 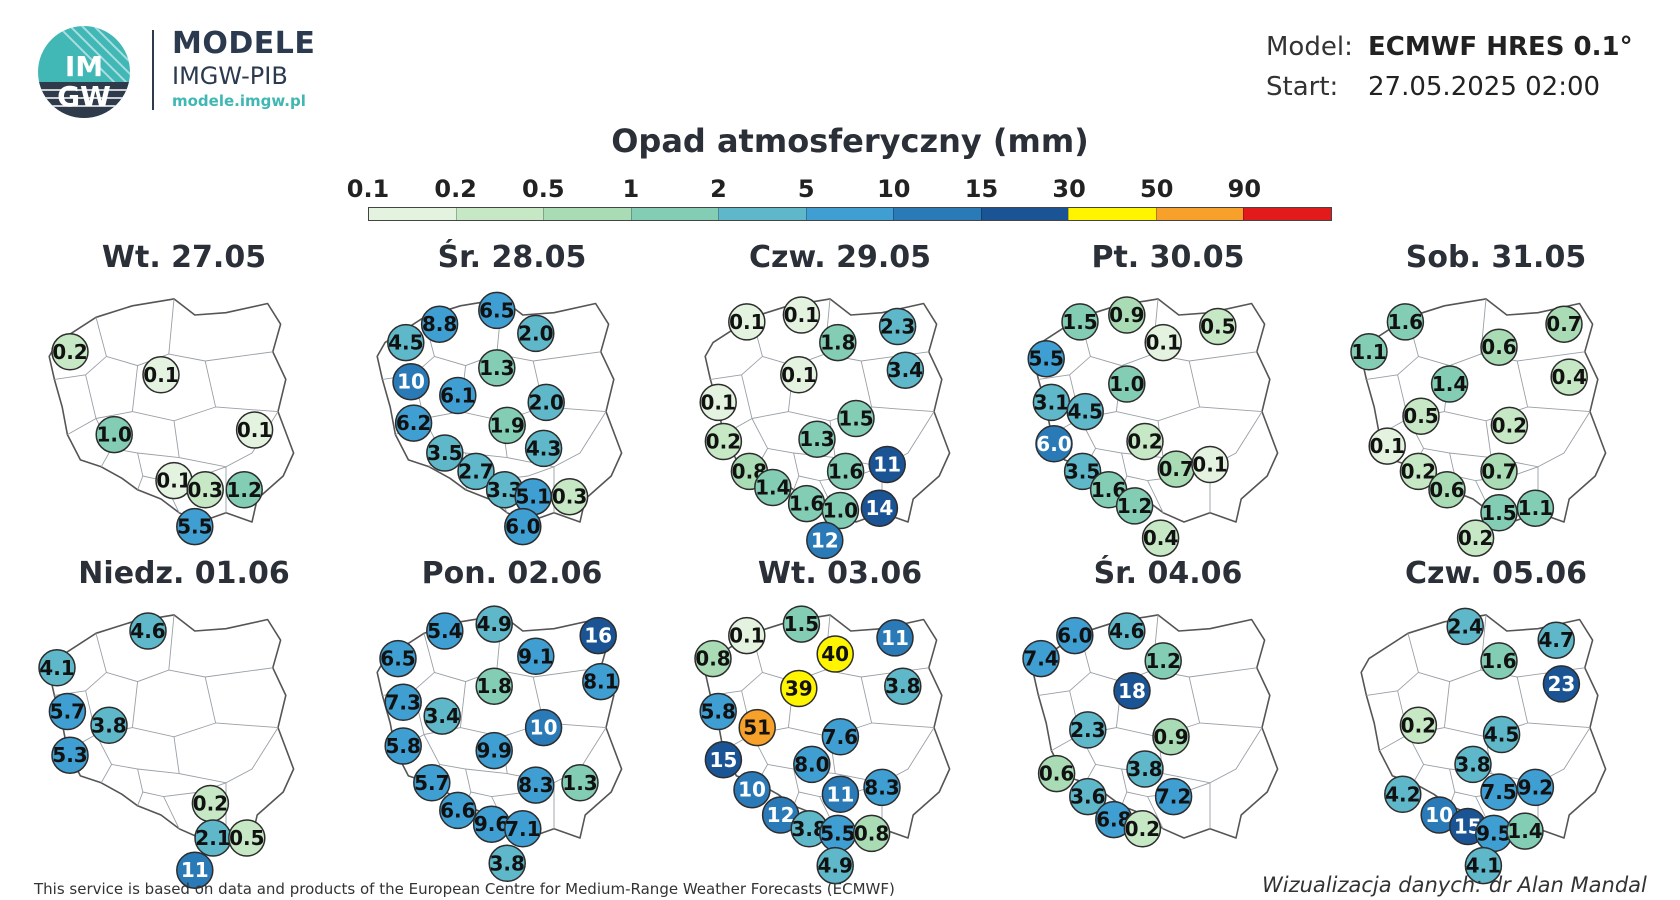 I want to click on brand-url-link: modele.imgw.pl, so click(x=239, y=101).